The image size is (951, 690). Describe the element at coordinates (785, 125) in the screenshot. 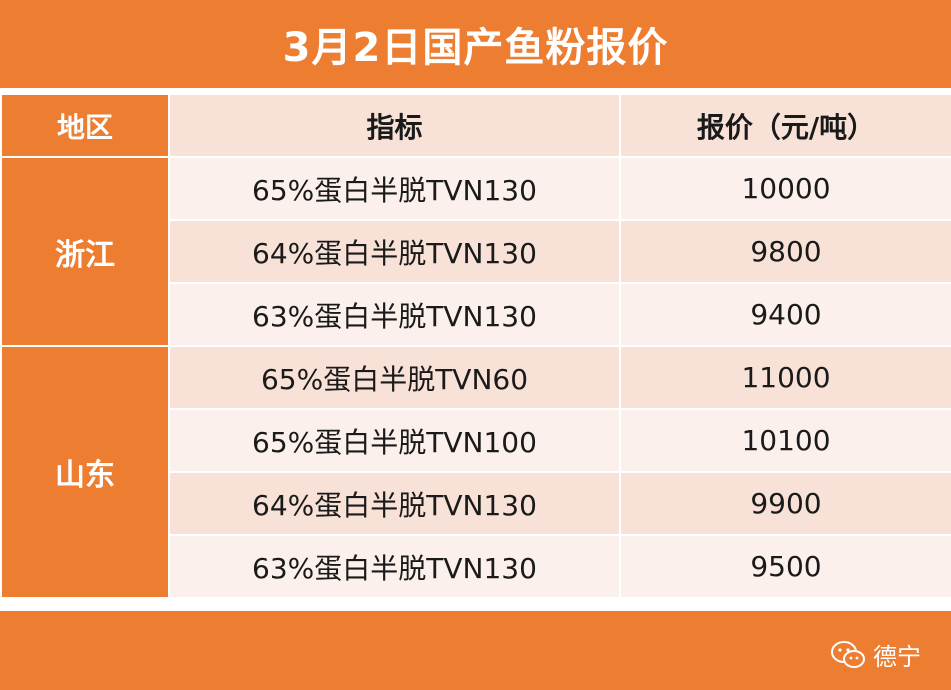

I see `header-price: 报价（元/吨）` at that location.